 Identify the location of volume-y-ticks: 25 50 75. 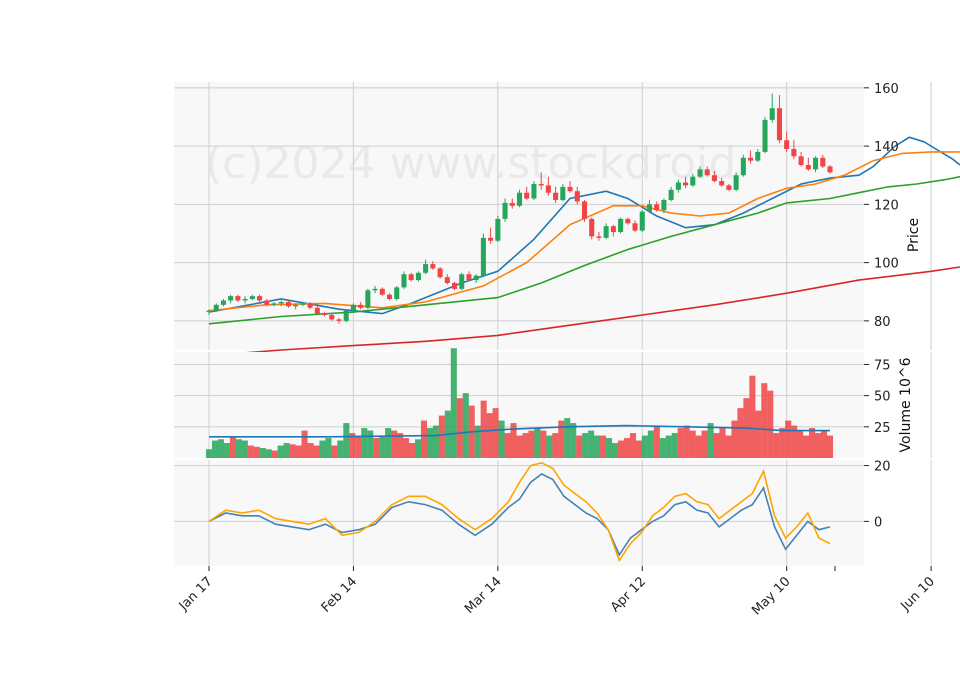
(877, 397).